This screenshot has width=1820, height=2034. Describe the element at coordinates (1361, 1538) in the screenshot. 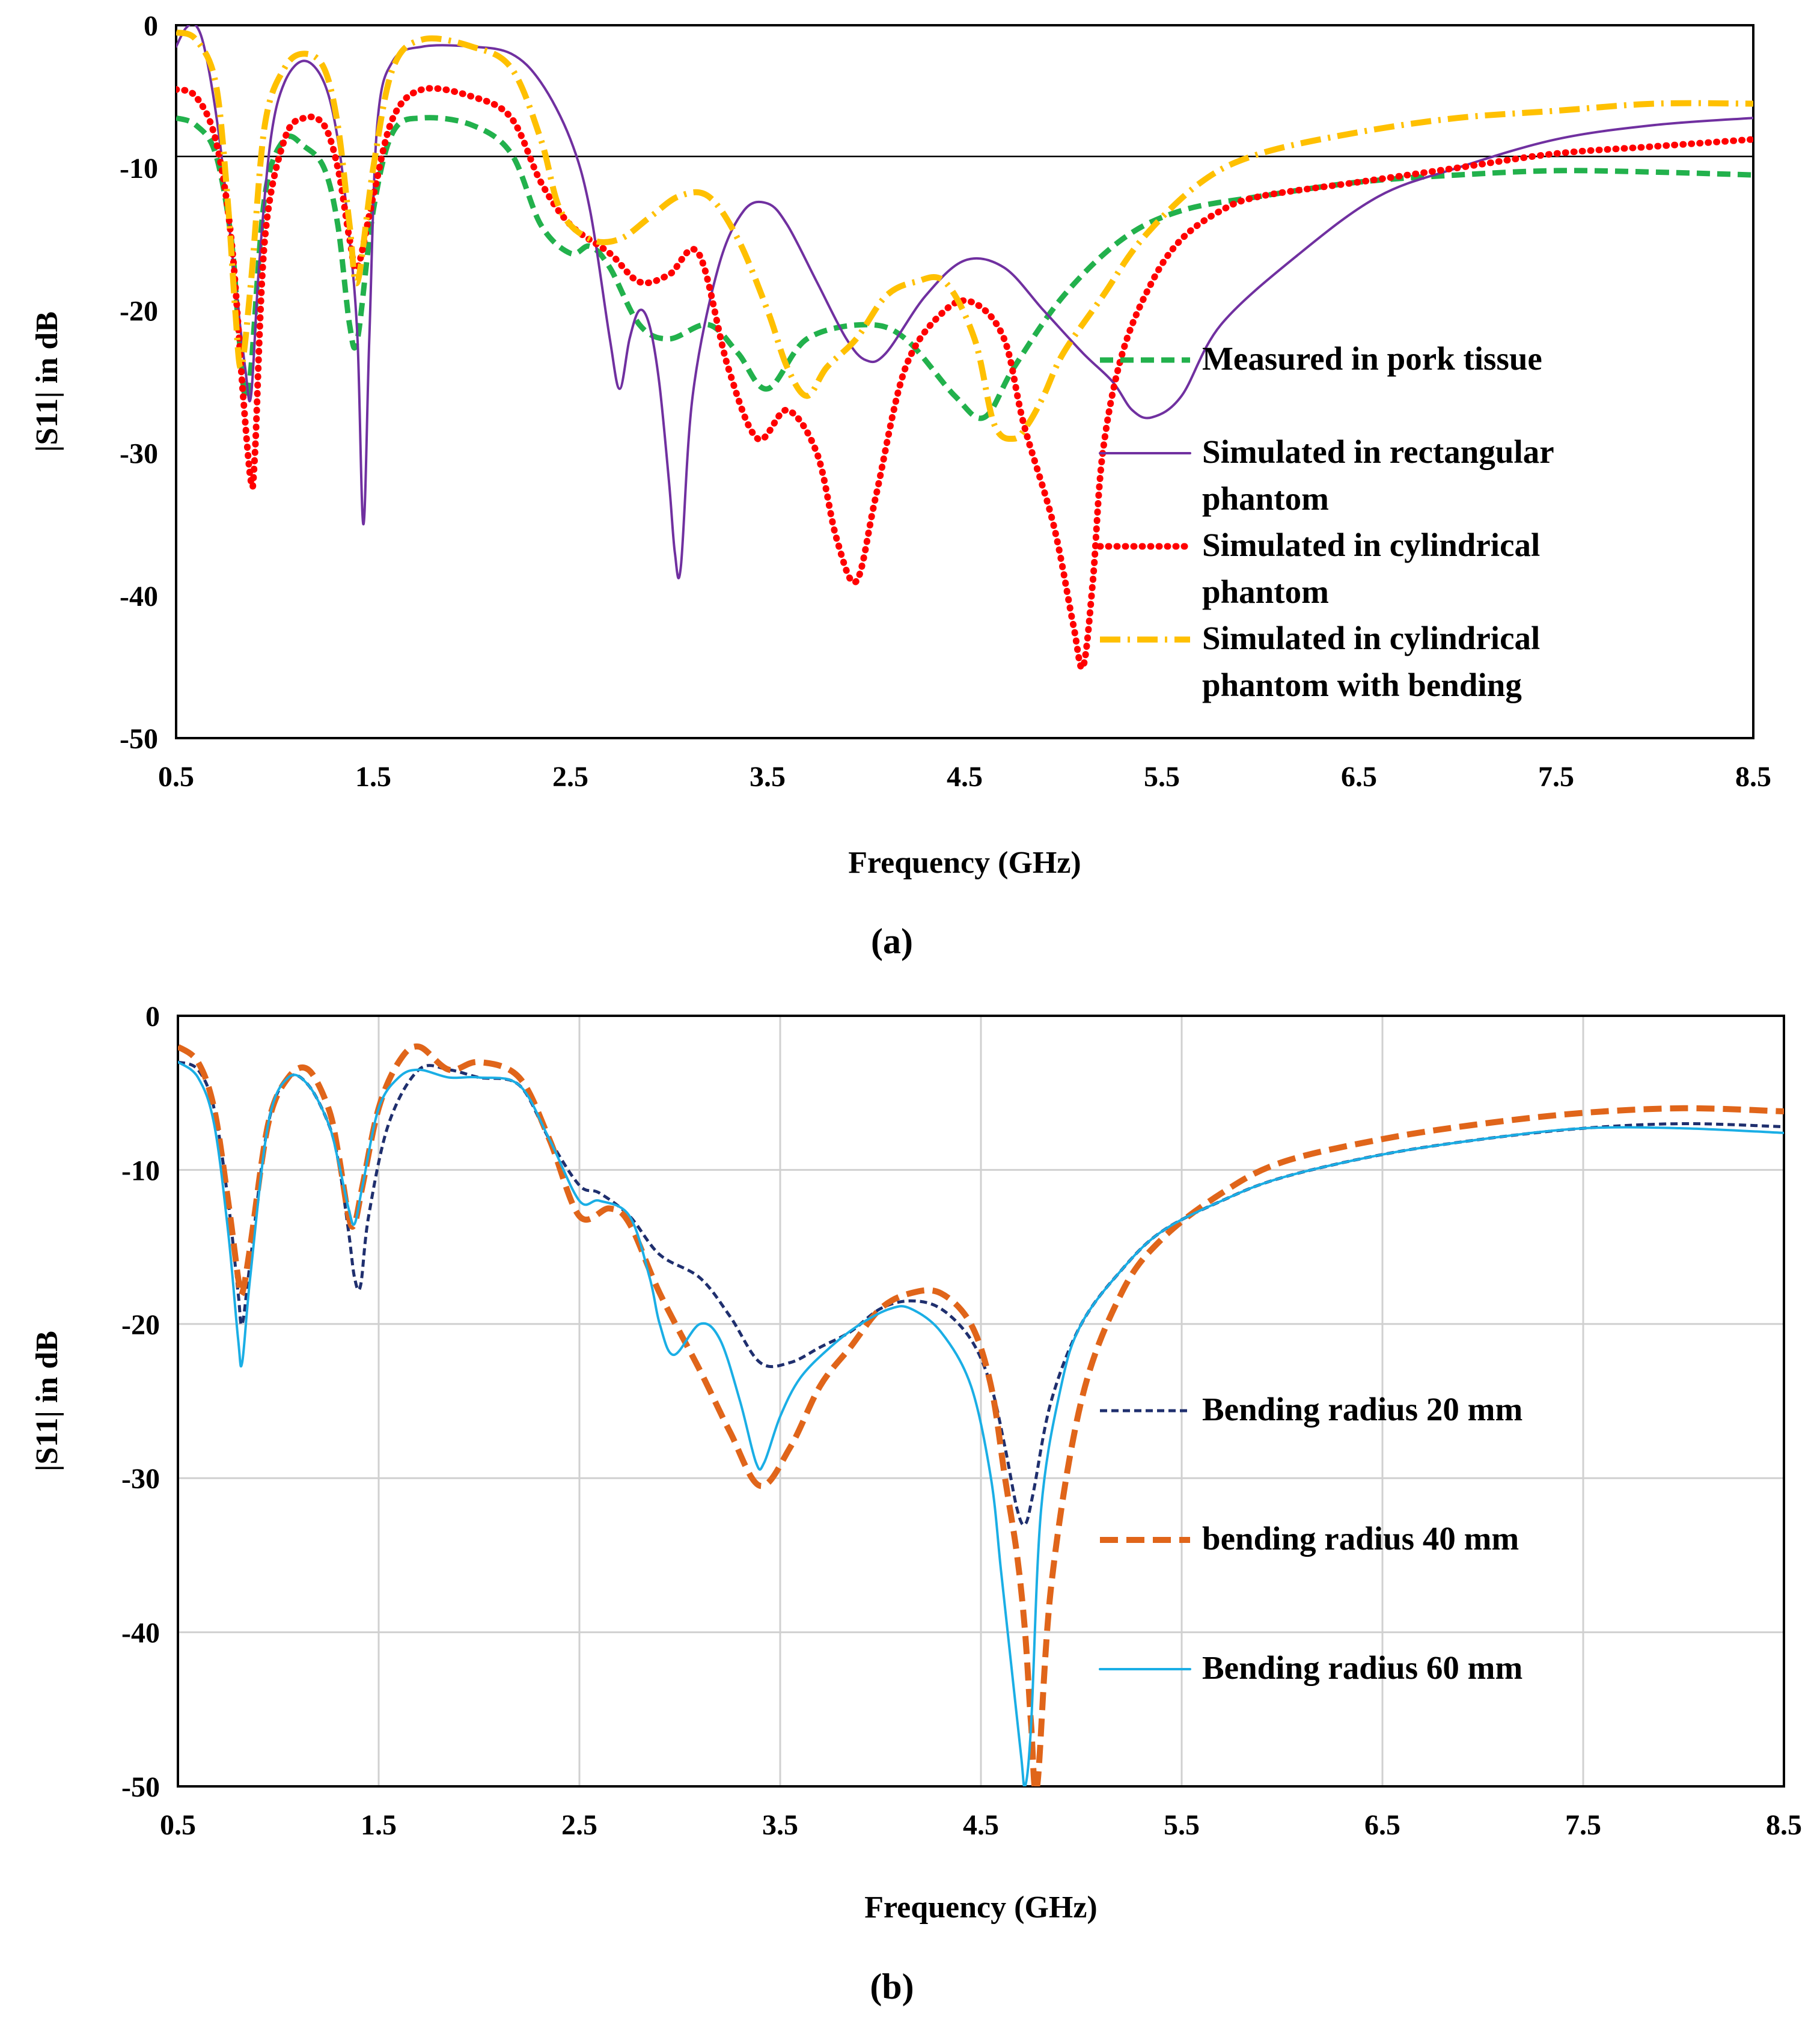

I see `legend-label: bending radius 40 mm` at that location.